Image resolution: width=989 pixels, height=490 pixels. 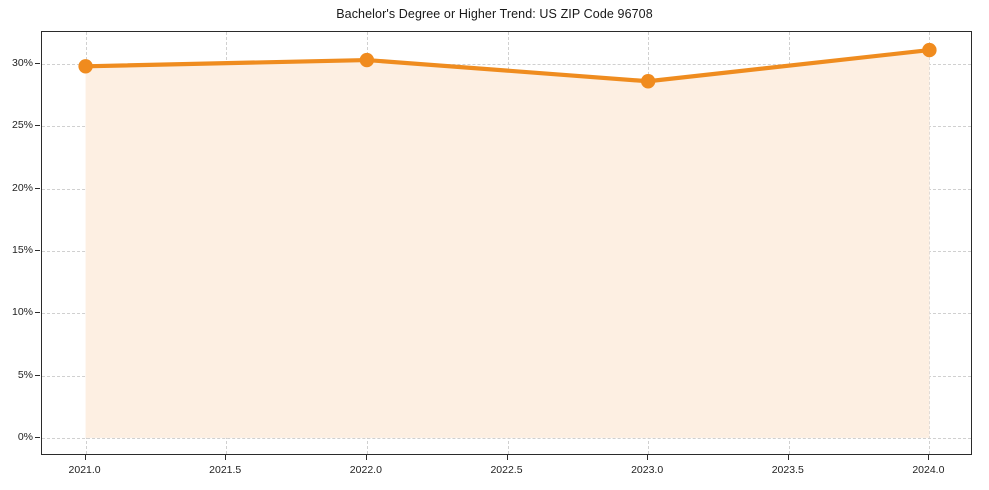 What do you see at coordinates (22, 125) in the screenshot?
I see `y-axis-tick-label: 25%` at bounding box center [22, 125].